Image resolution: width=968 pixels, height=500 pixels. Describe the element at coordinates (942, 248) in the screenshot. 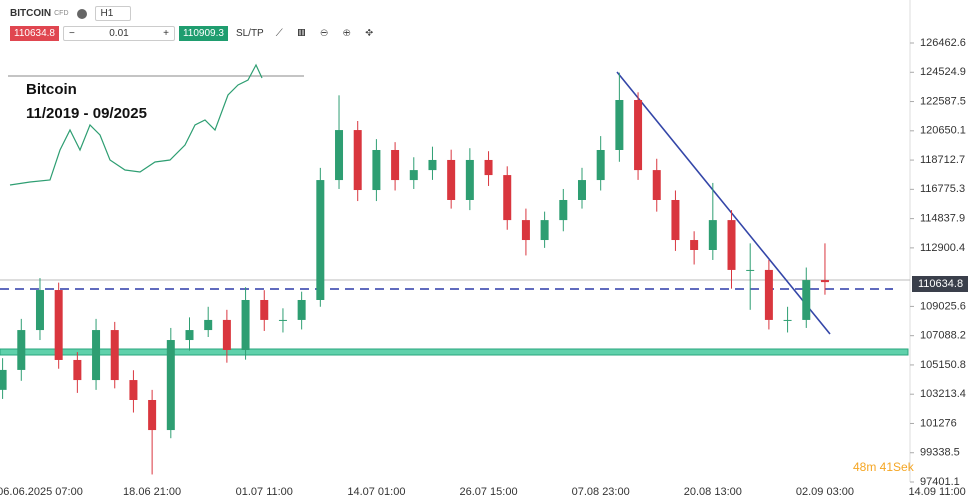

I see `y-tick-label: 112900.4` at that location.